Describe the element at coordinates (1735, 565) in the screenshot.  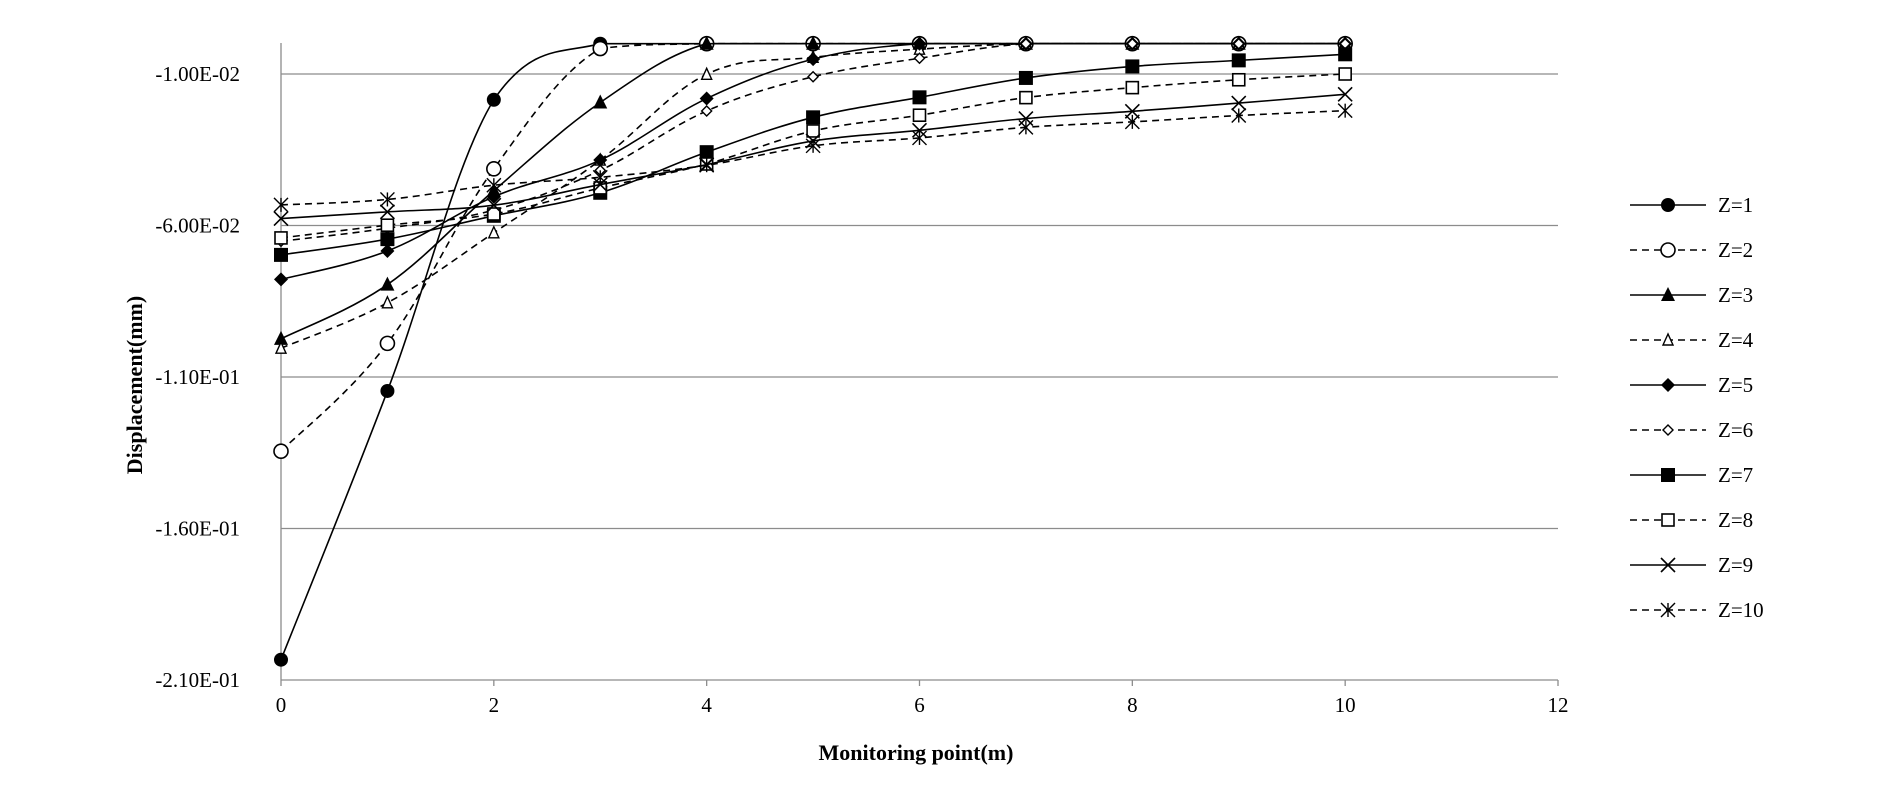
I see `legend-label: Z=9` at that location.